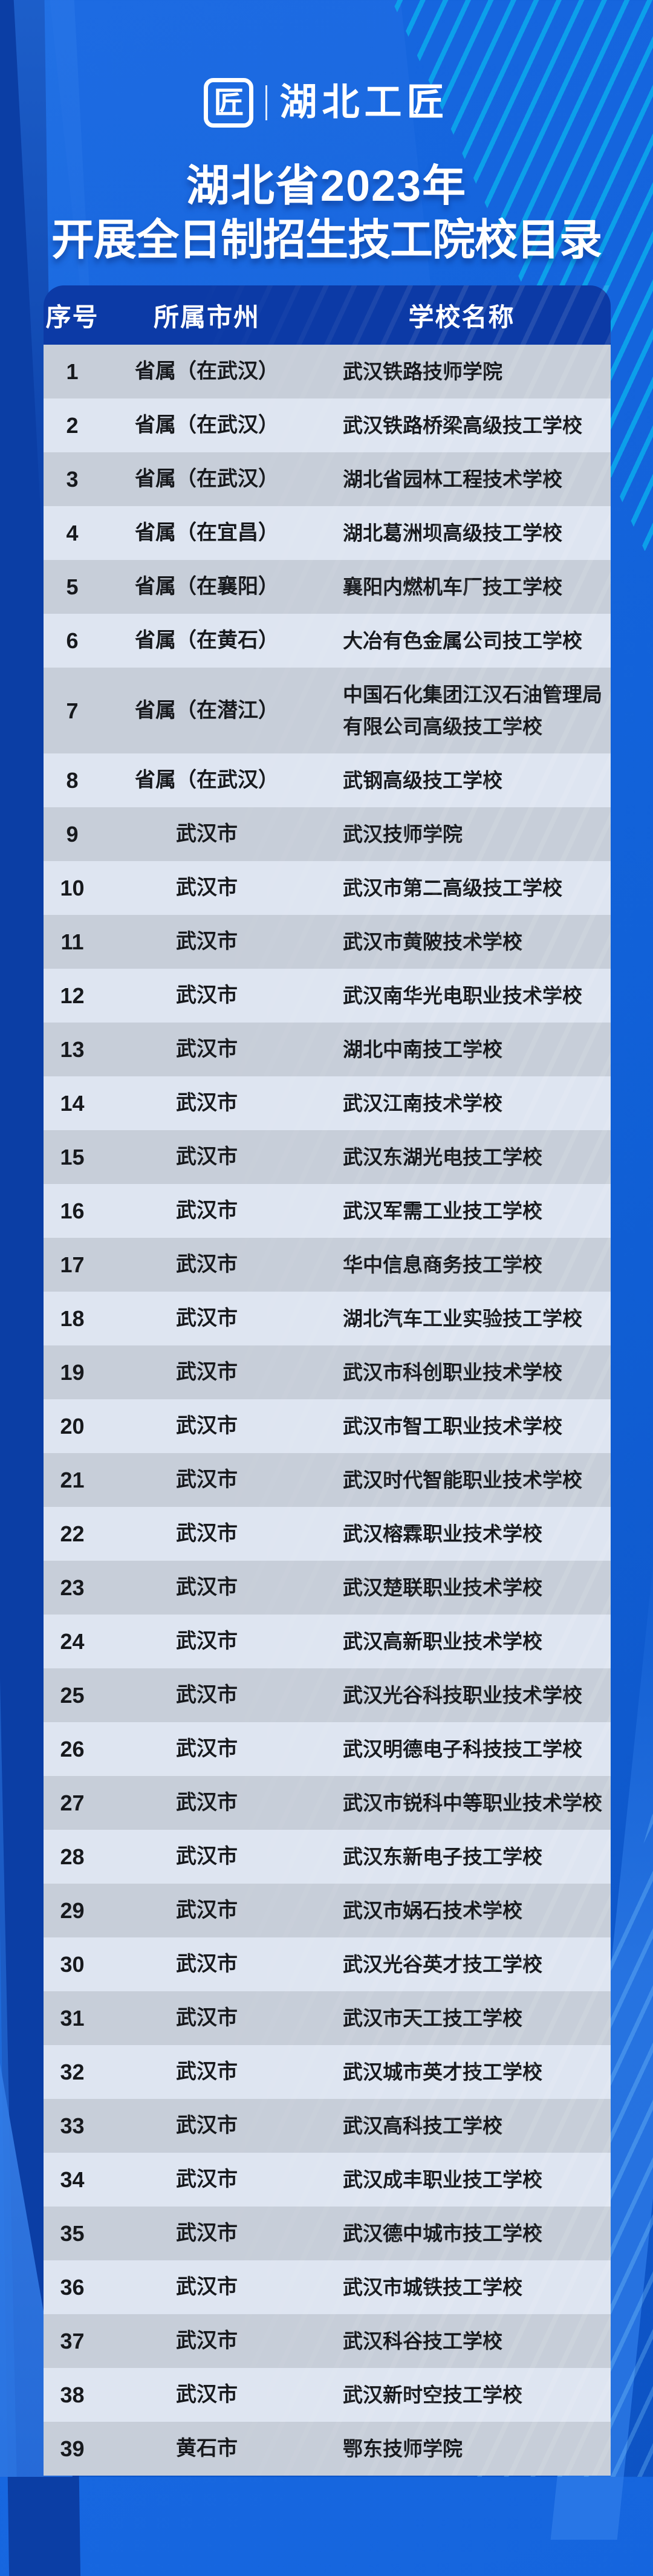 The image size is (653, 2576). Describe the element at coordinates (327, 2233) in the screenshot. I see `table-row: 35 武汉市 武汉德中城市技工学校` at that location.